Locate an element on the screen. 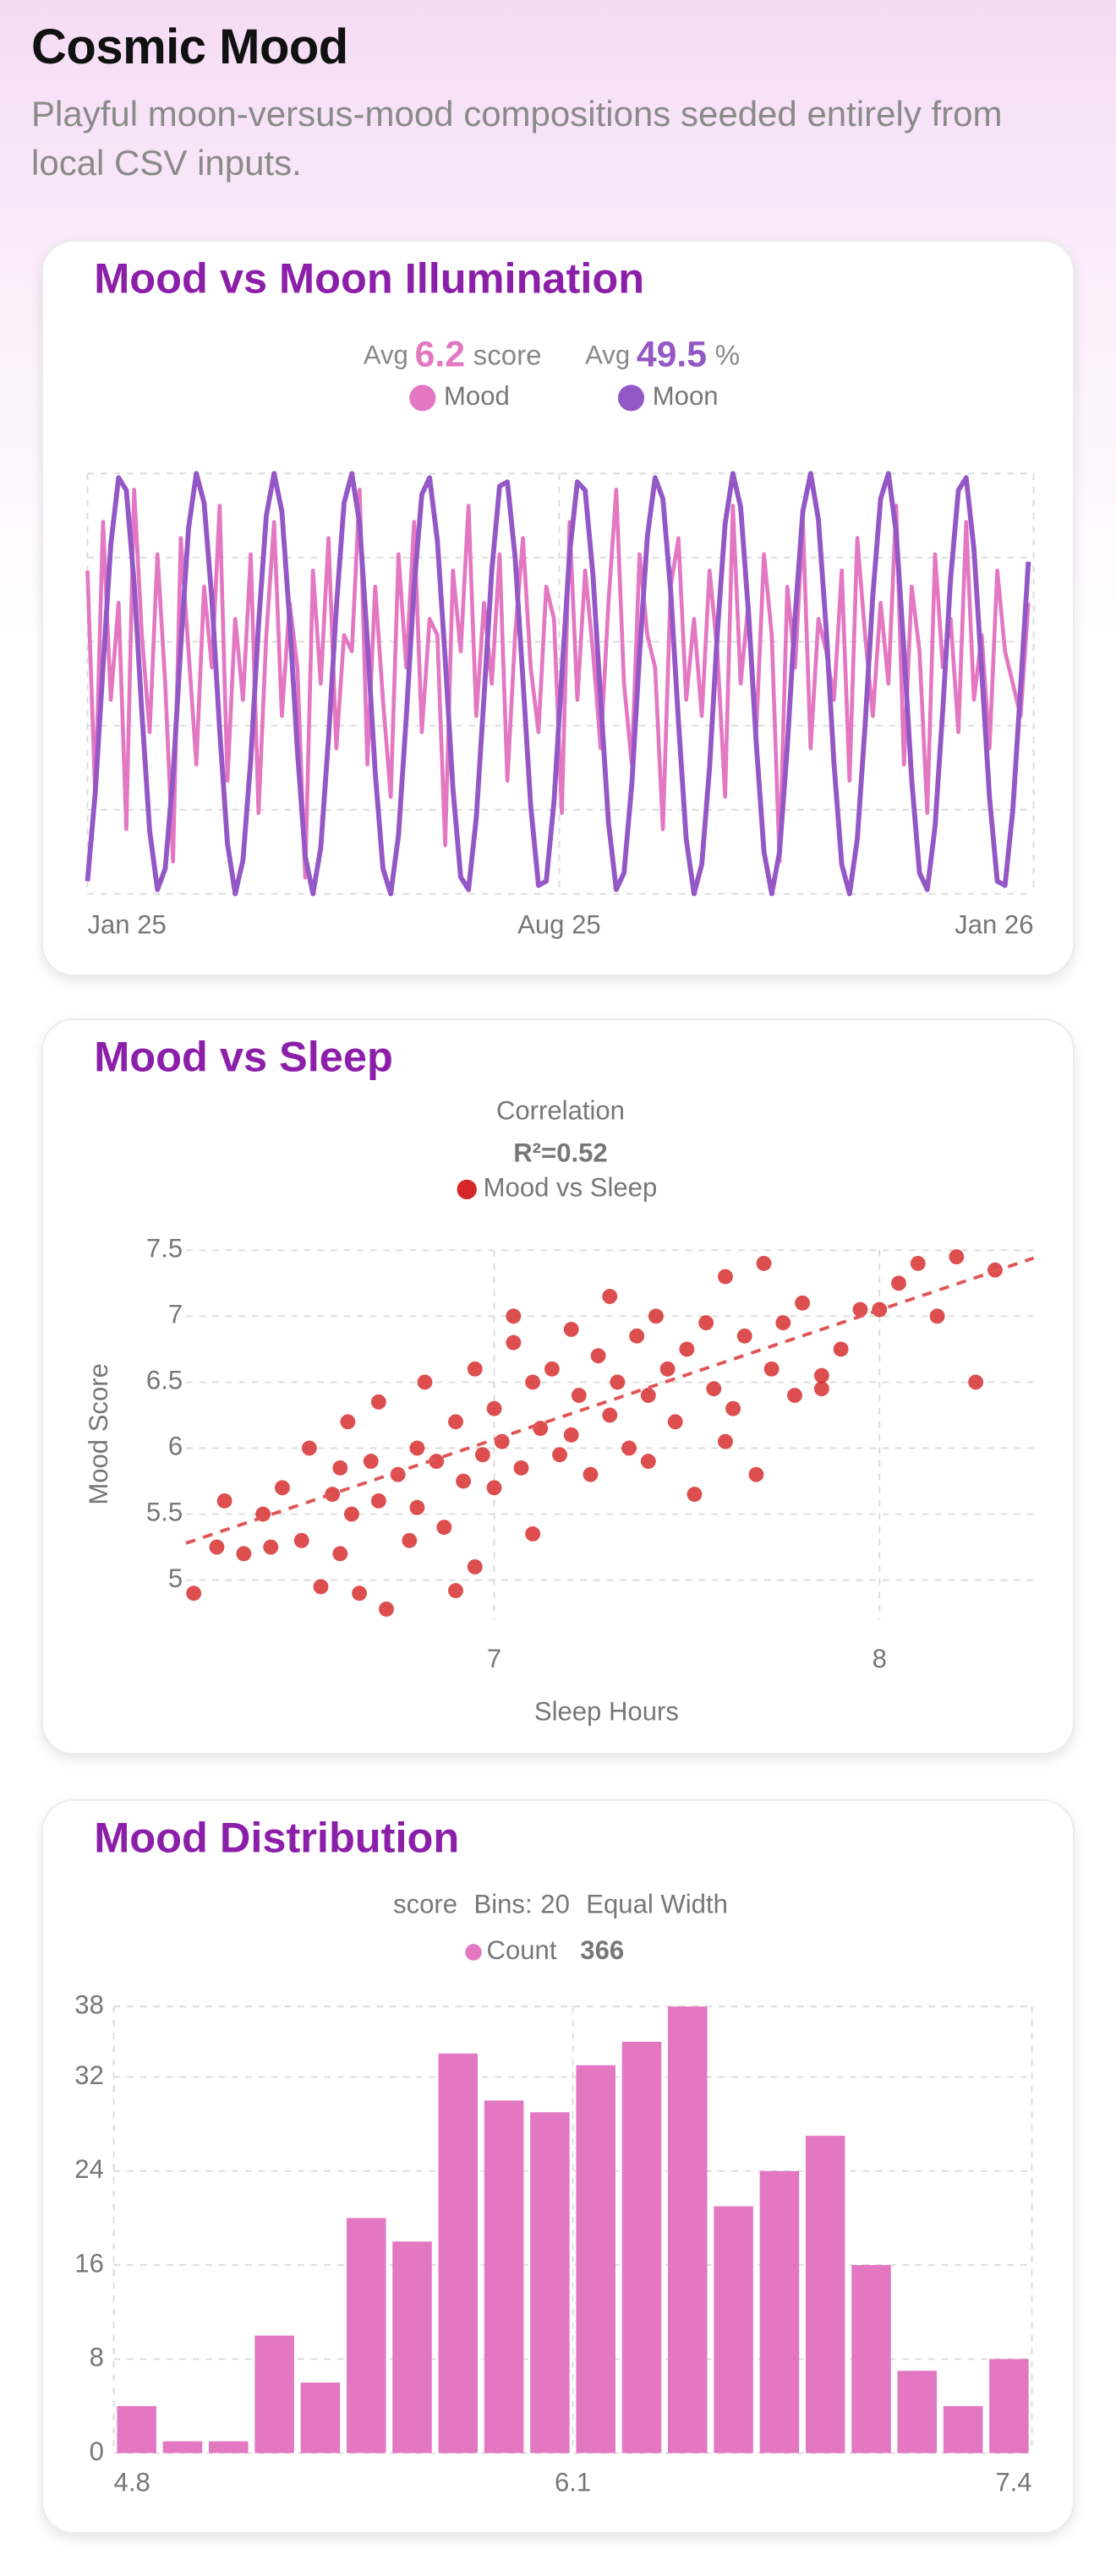  y-tick-label: 5 is located at coordinates (175, 1578).